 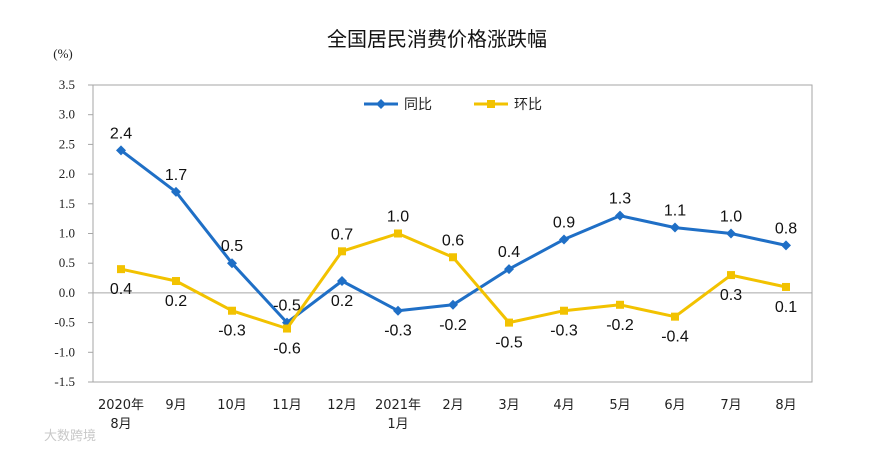 I want to click on x-tick-label: 6月, so click(x=674, y=405).